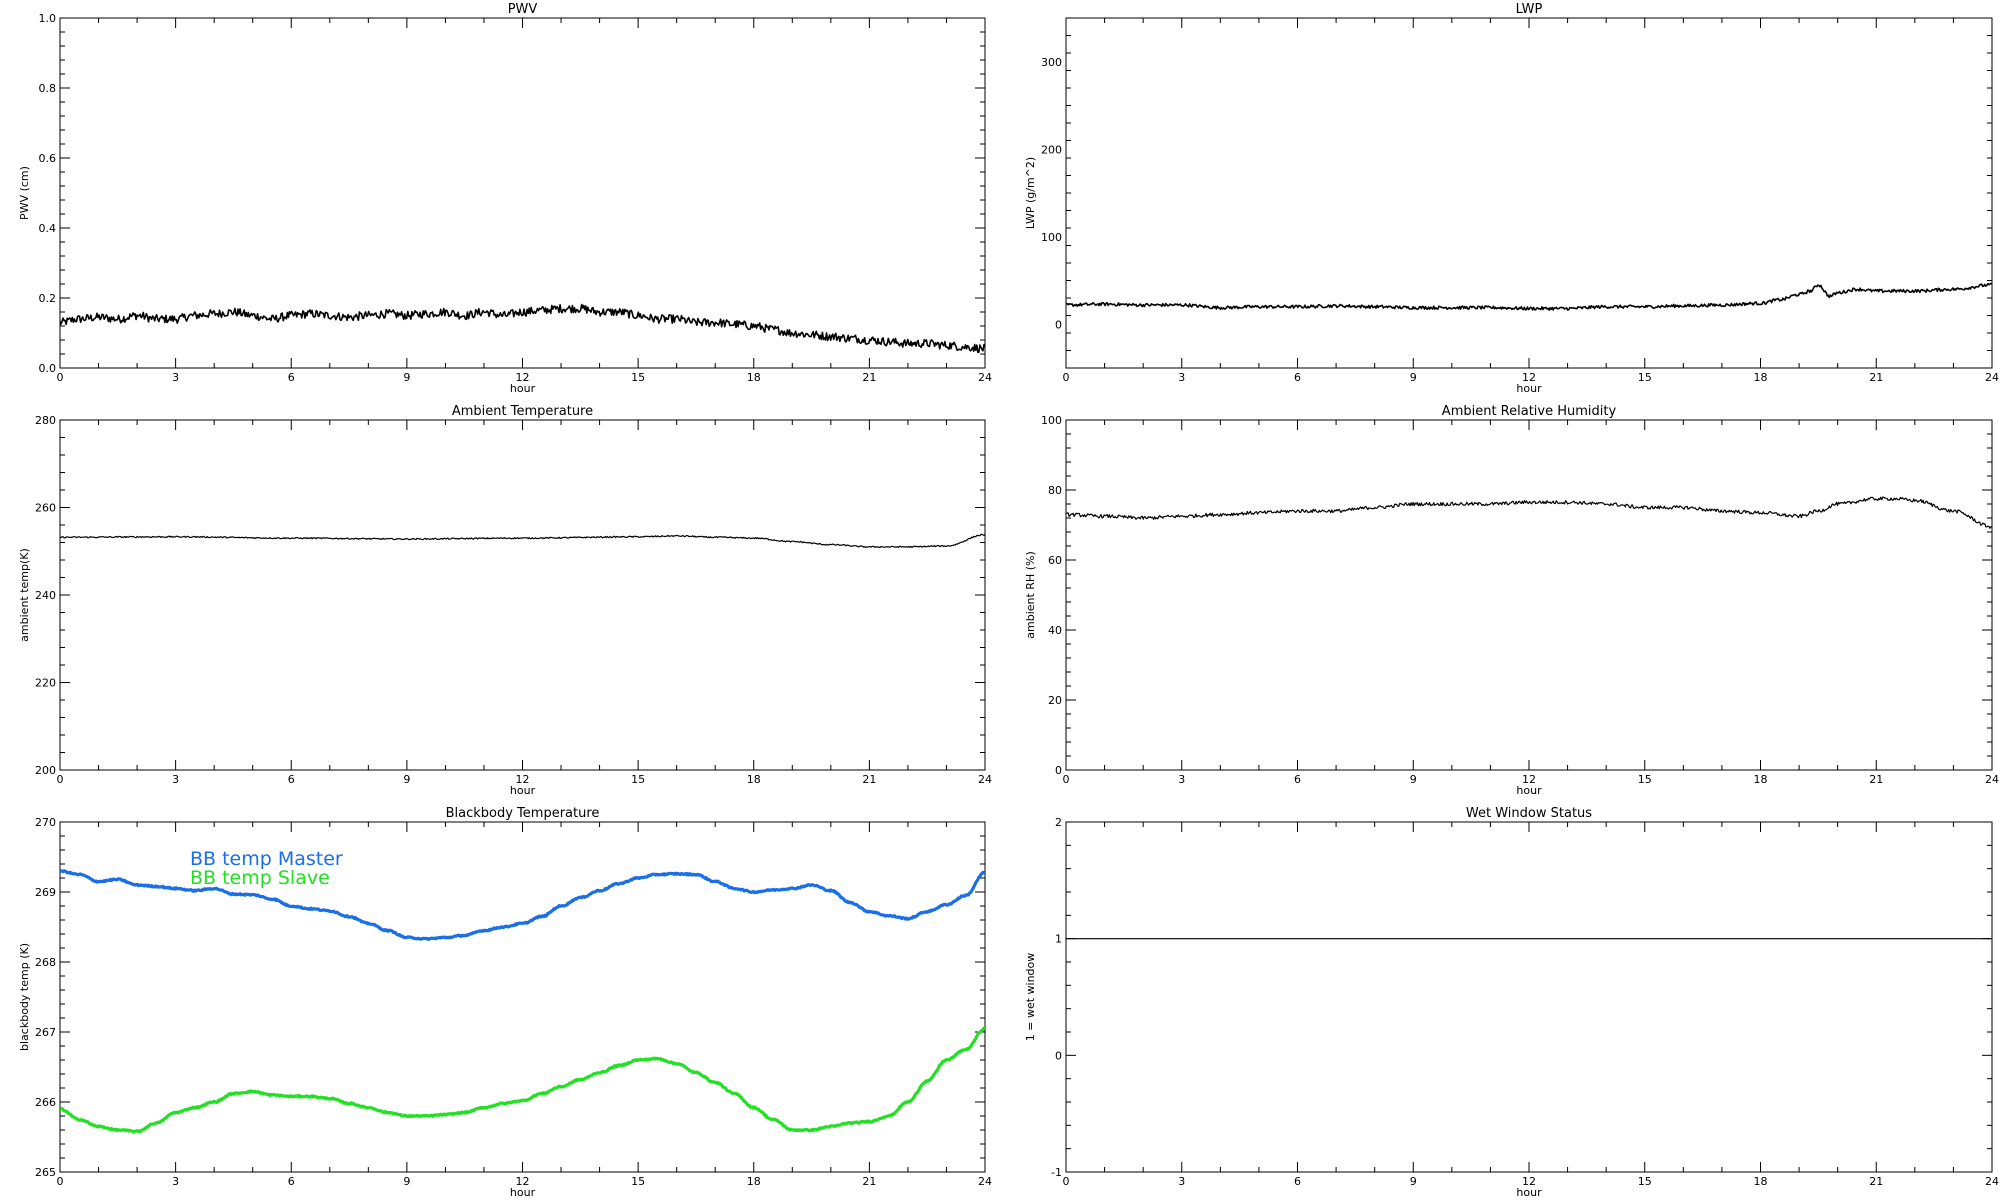  Describe the element at coordinates (1055, 700) in the screenshot. I see `y-tick-label: 20` at that location.